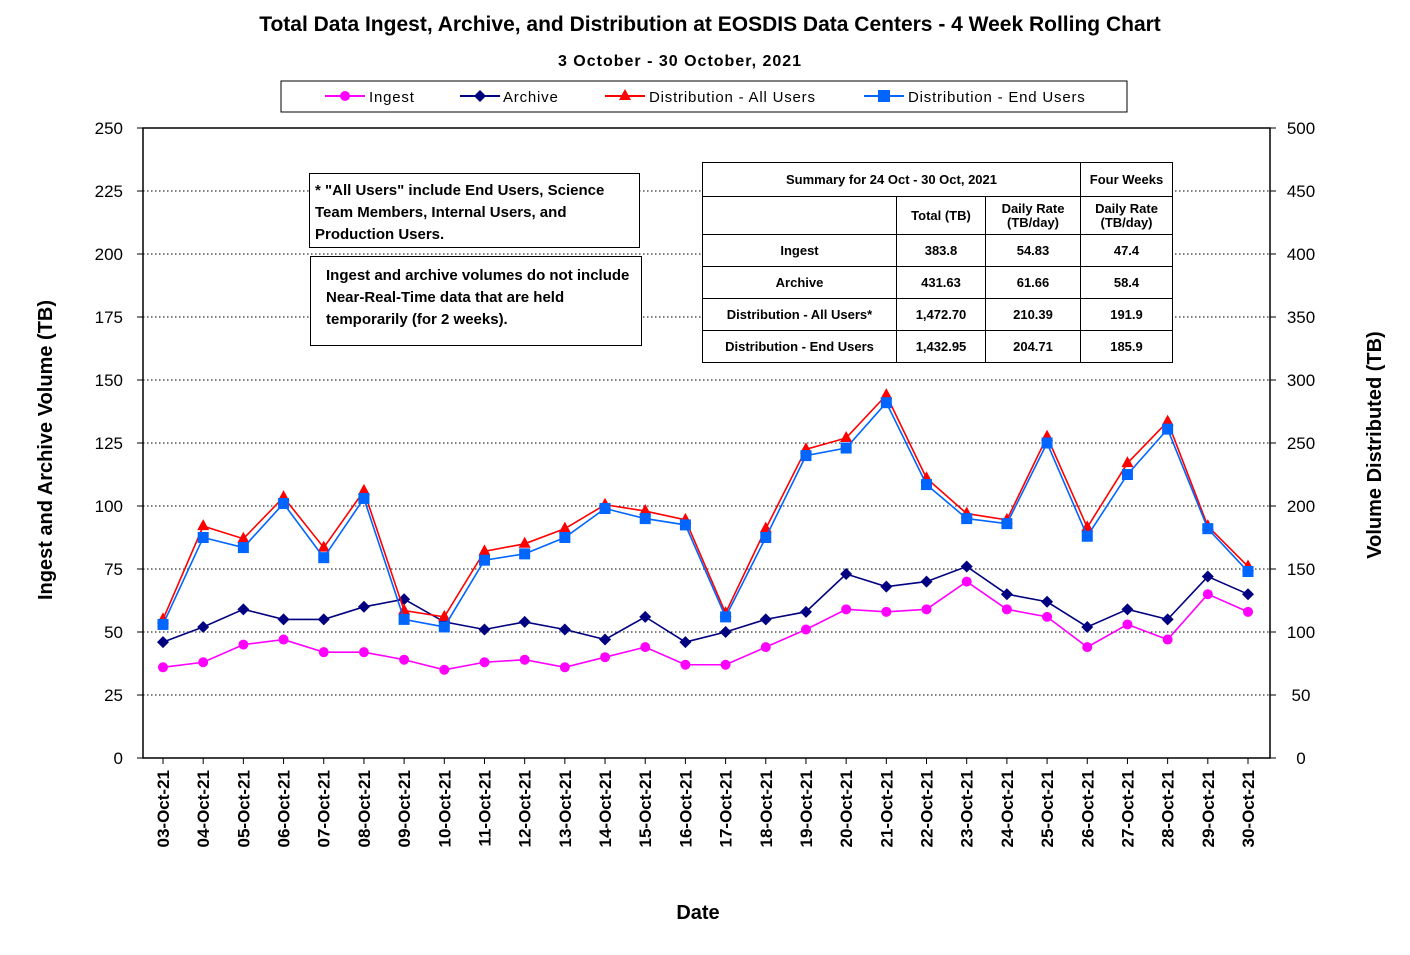 This screenshot has width=1410, height=955. Describe the element at coordinates (484, 808) in the screenshot. I see `x-tick-label: 11-Oct-21` at that location.